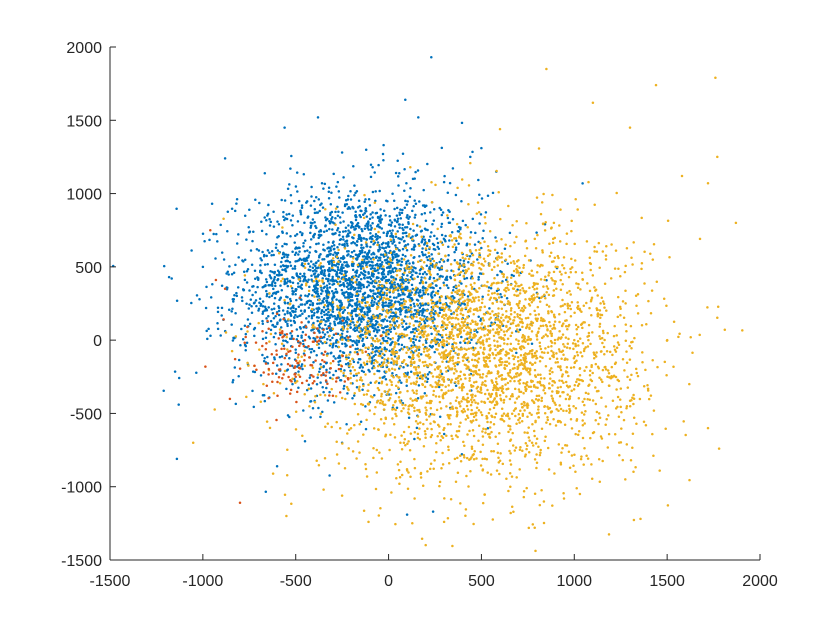 The height and width of the screenshot is (630, 840). Describe the element at coordinates (416, 339) in the screenshot. I see `scatter-point-series-0-2050` at that location.